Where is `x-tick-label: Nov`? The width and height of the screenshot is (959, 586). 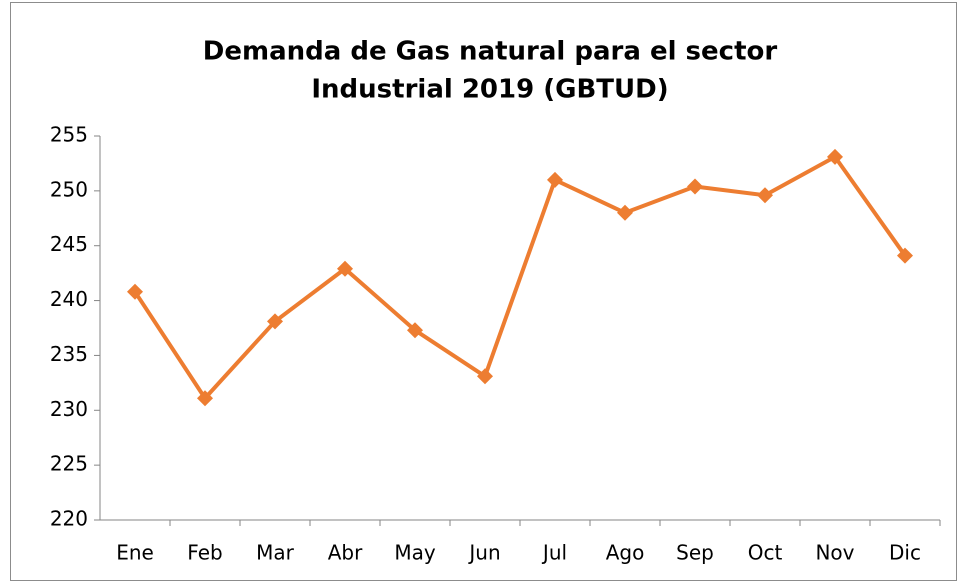 x-tick-label: Nov is located at coordinates (834, 553).